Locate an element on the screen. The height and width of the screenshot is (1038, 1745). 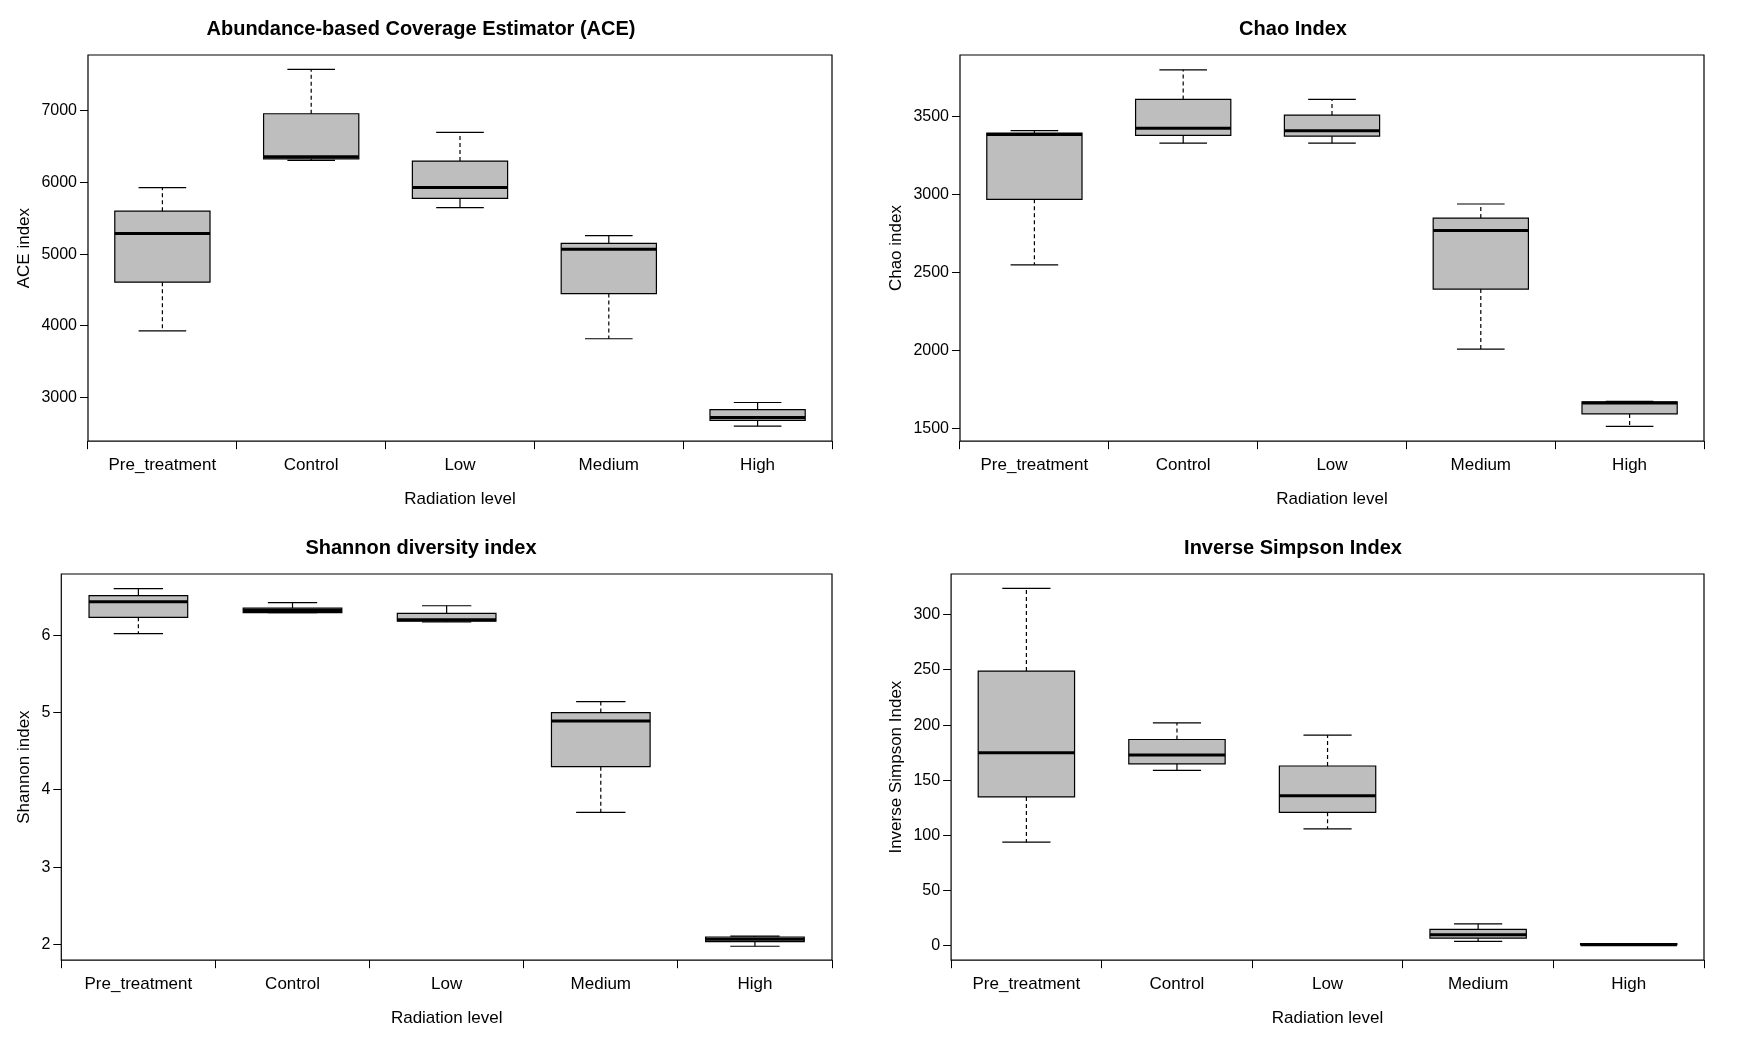
y-tick-label: 300 is located at coordinates (927, 614).